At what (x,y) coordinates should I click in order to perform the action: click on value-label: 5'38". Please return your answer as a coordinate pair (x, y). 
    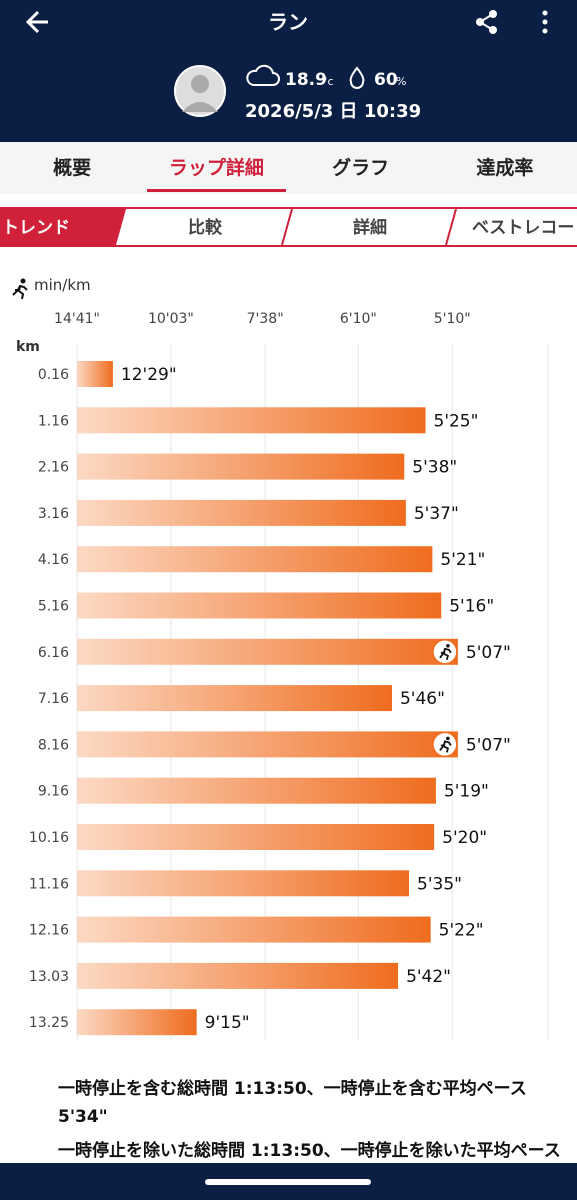
    Looking at the image, I should click on (434, 468).